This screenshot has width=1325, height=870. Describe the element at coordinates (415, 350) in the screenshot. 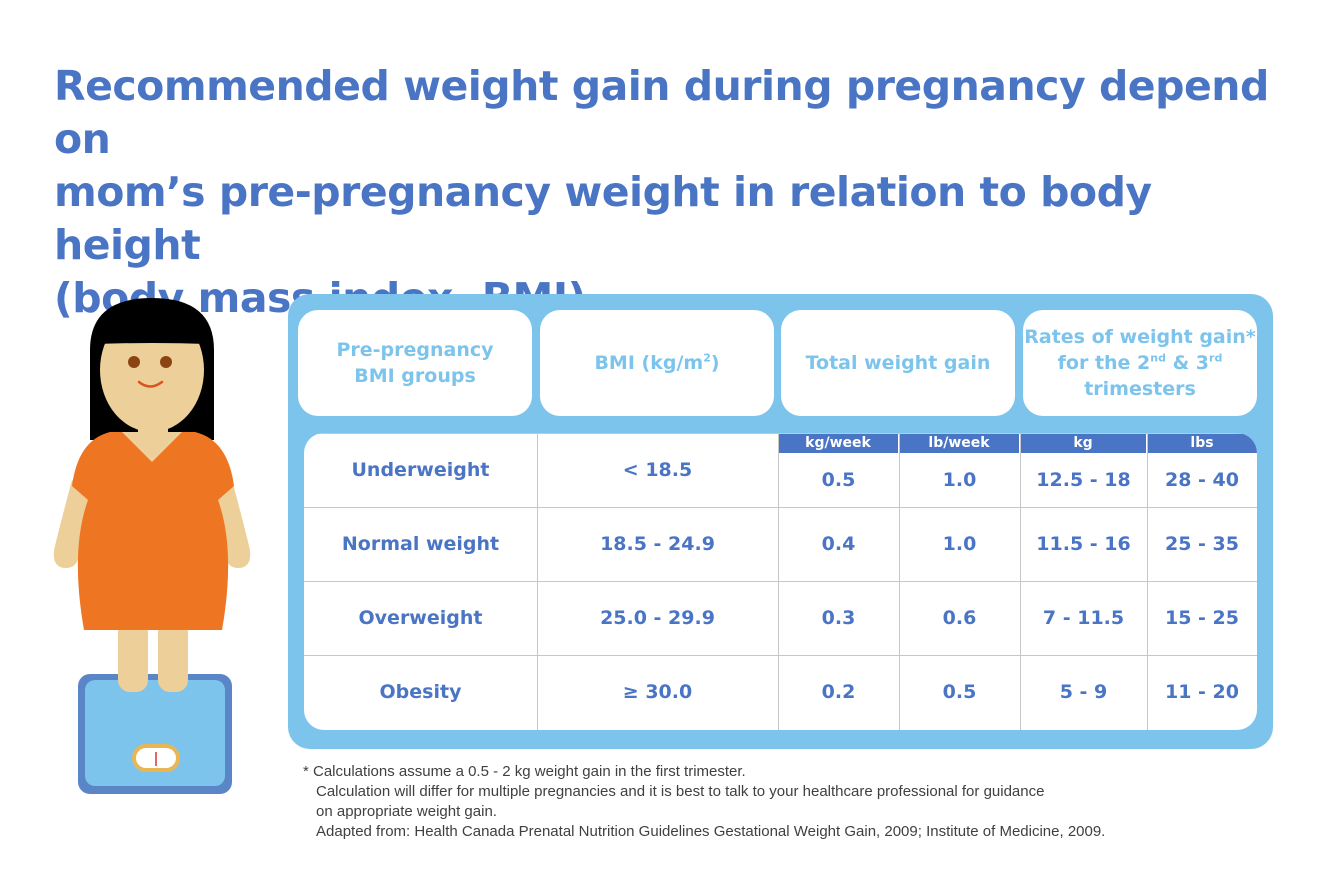

I see `header-bmi-groups-line-1: Pre-pregnancy` at that location.